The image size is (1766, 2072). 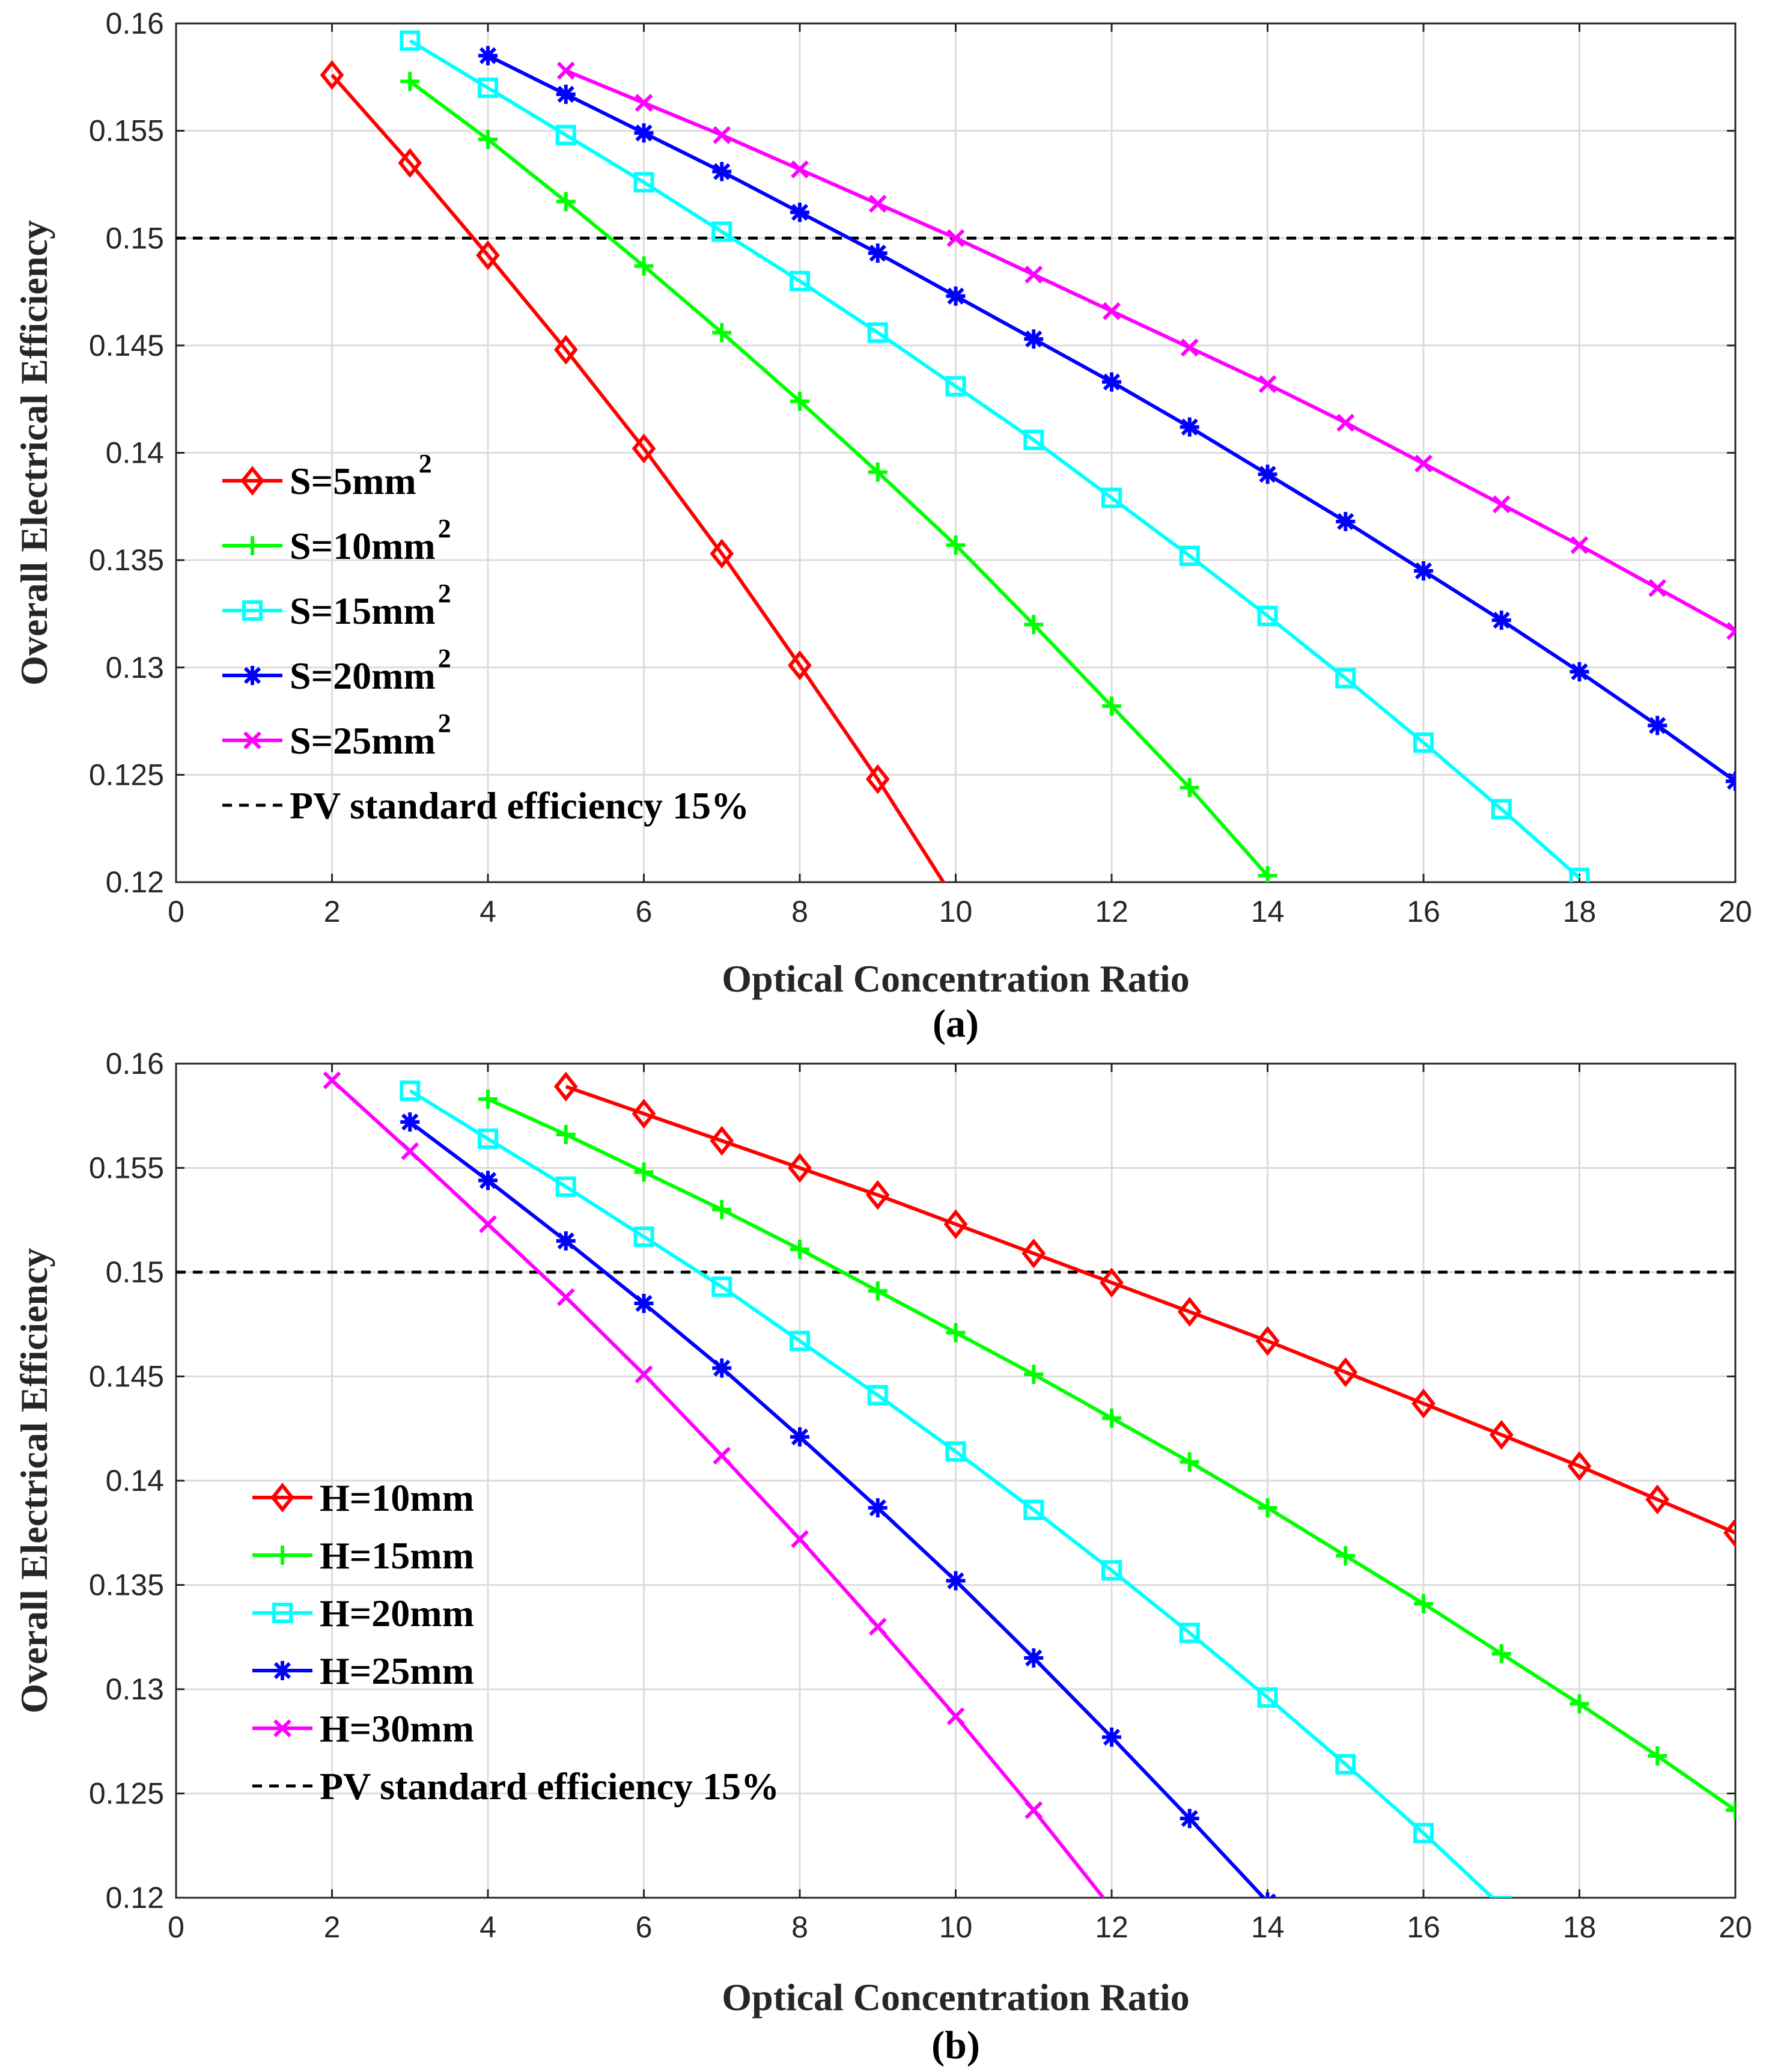 I want to click on y-tick-label: 0.16, so click(x=135, y=23).